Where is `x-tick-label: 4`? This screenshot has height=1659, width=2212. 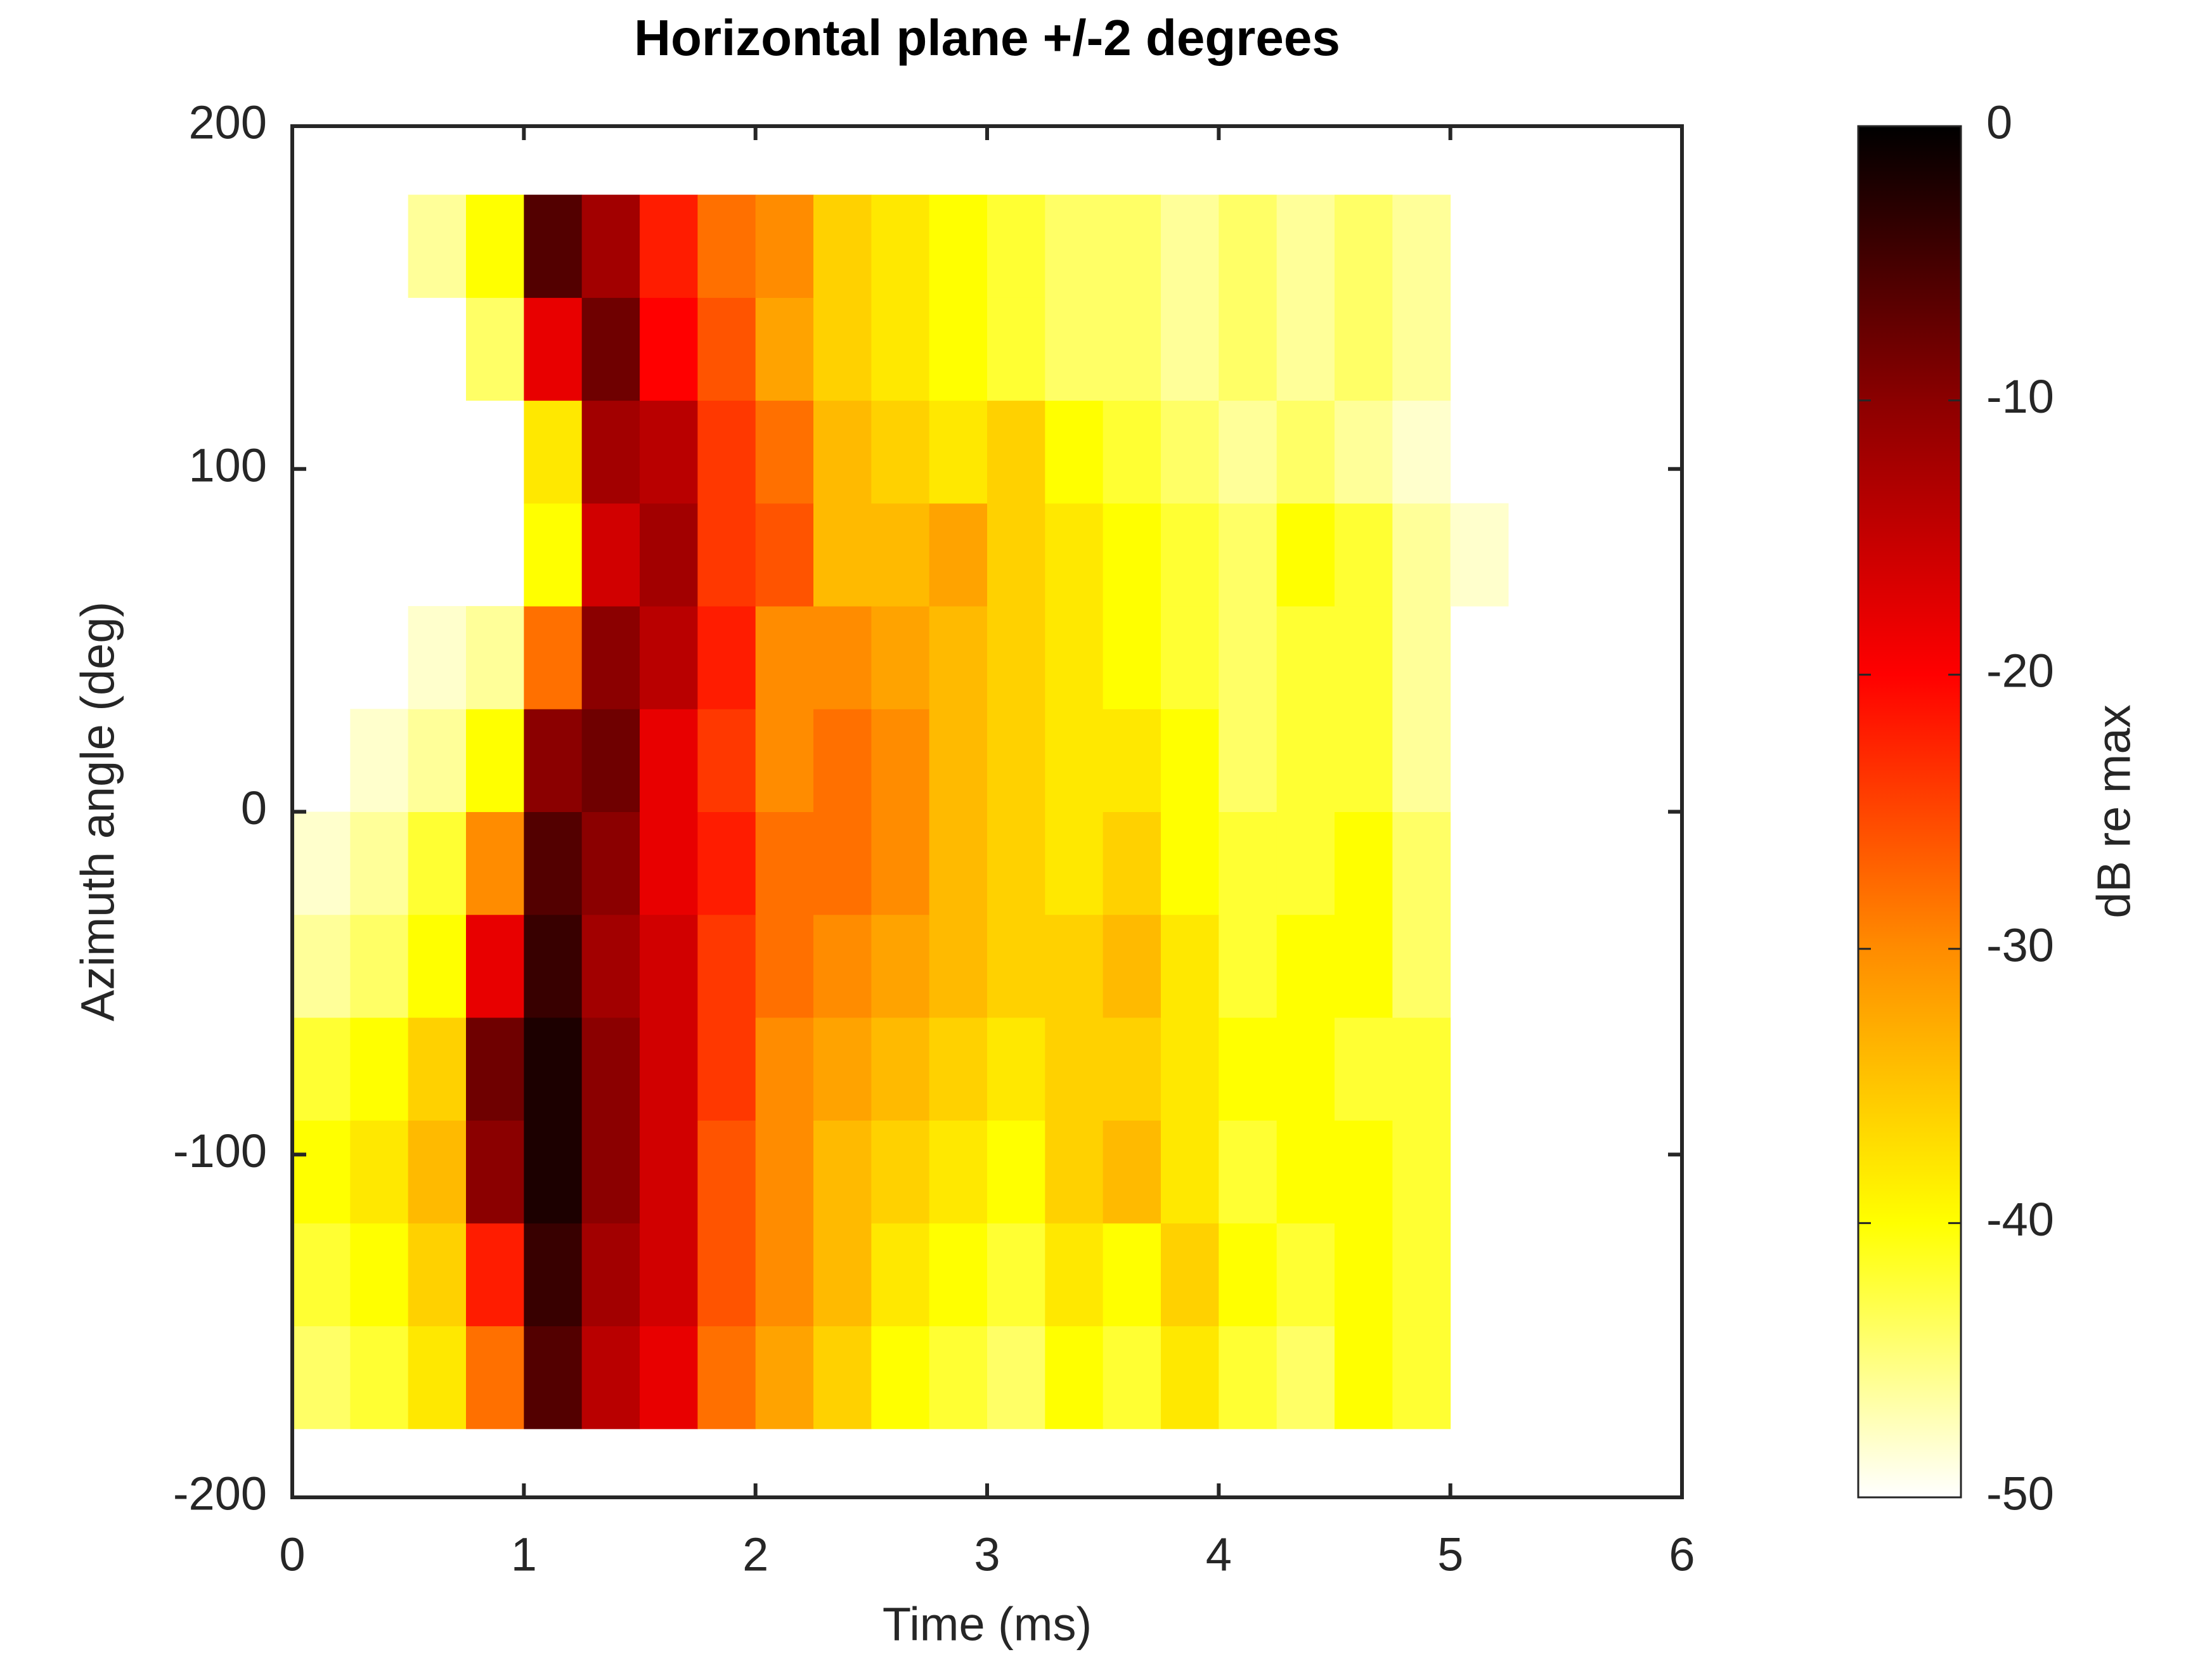 x-tick-label: 4 is located at coordinates (1219, 1554).